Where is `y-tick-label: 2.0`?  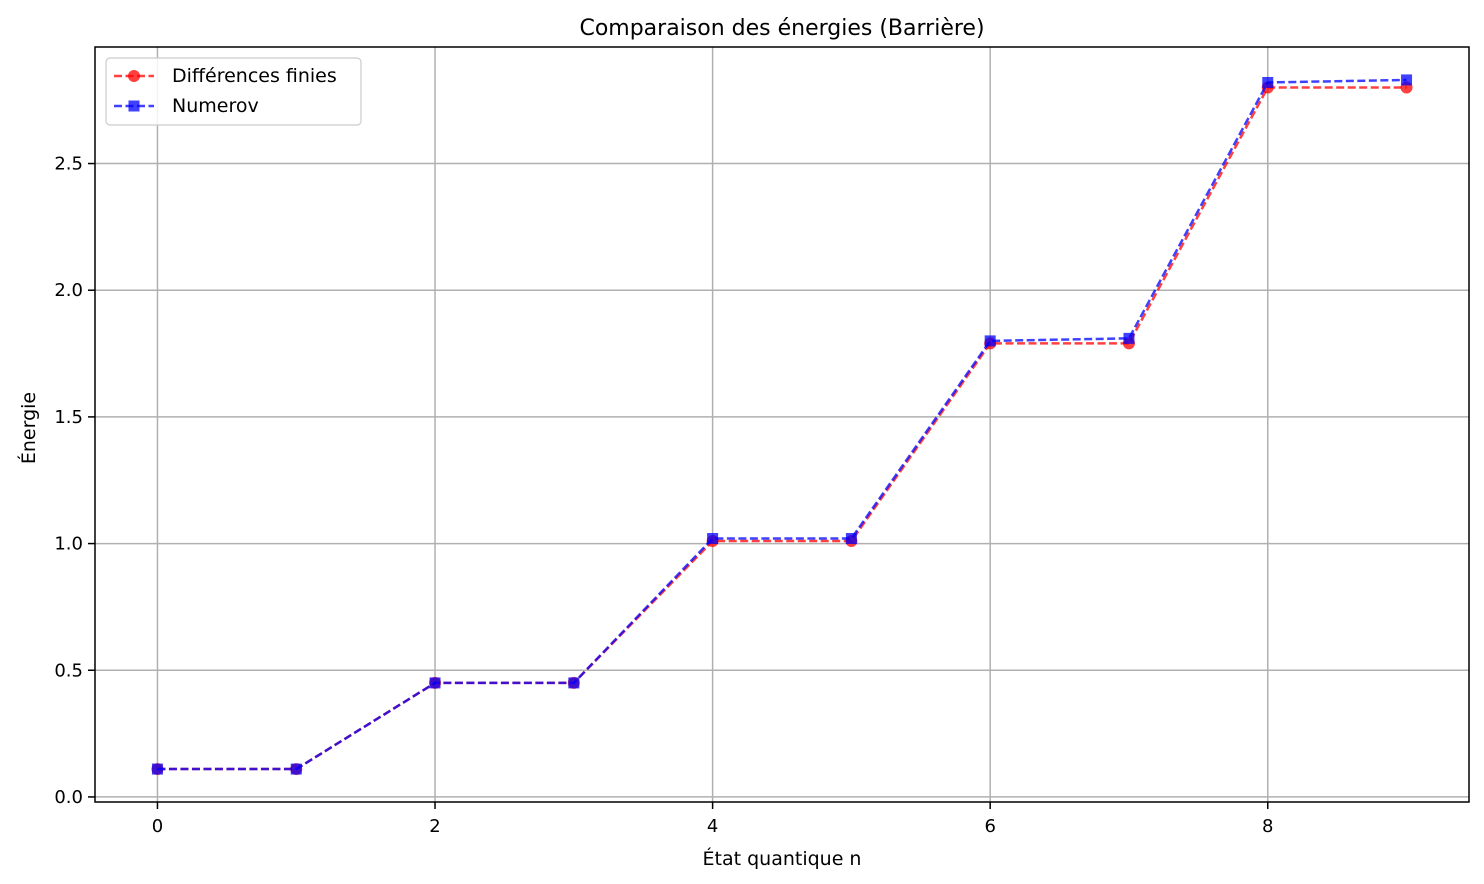 y-tick-label: 2.0 is located at coordinates (68, 290).